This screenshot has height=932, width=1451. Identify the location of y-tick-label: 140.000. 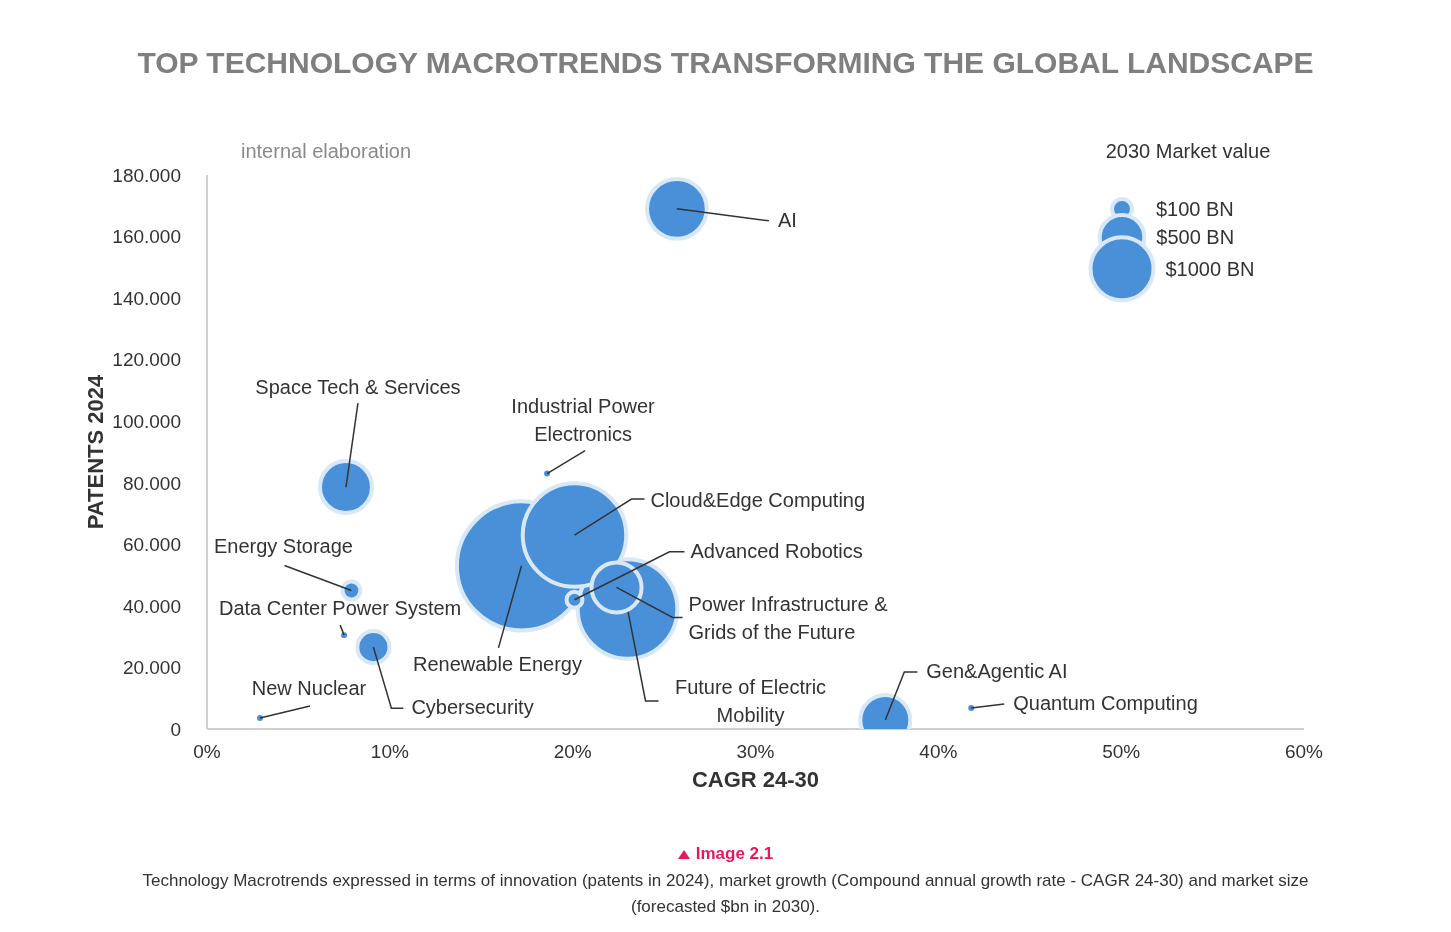
(146, 298).